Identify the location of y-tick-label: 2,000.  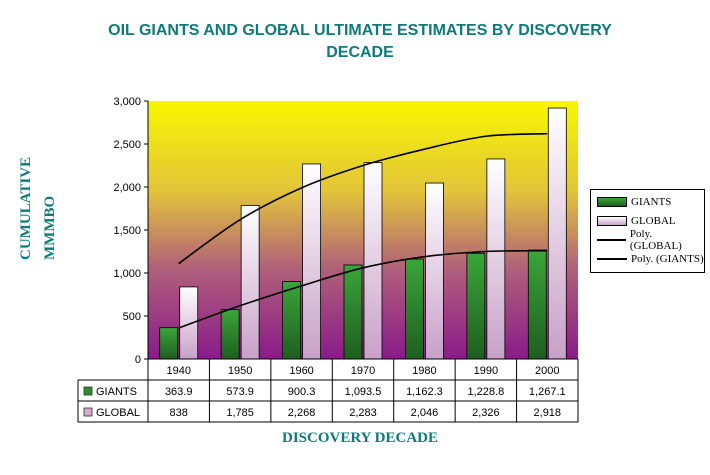
(127, 188).